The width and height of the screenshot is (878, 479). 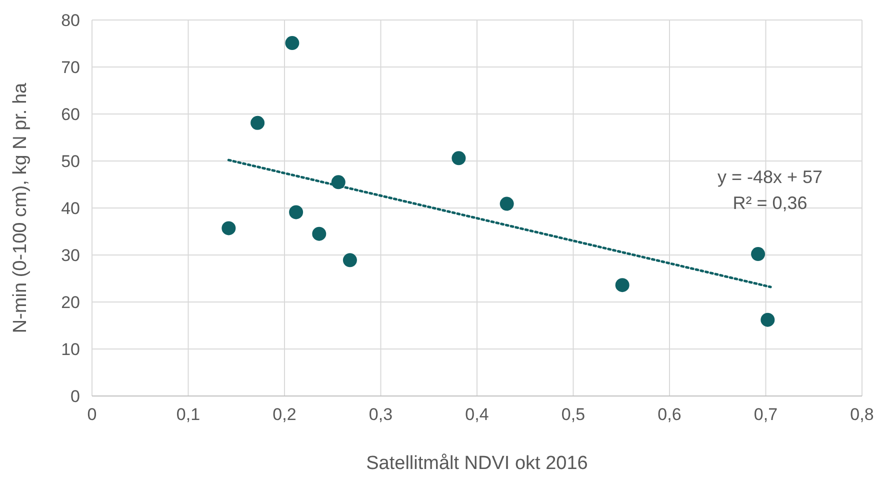 I want to click on x-tick-label: 0,1, so click(x=188, y=414).